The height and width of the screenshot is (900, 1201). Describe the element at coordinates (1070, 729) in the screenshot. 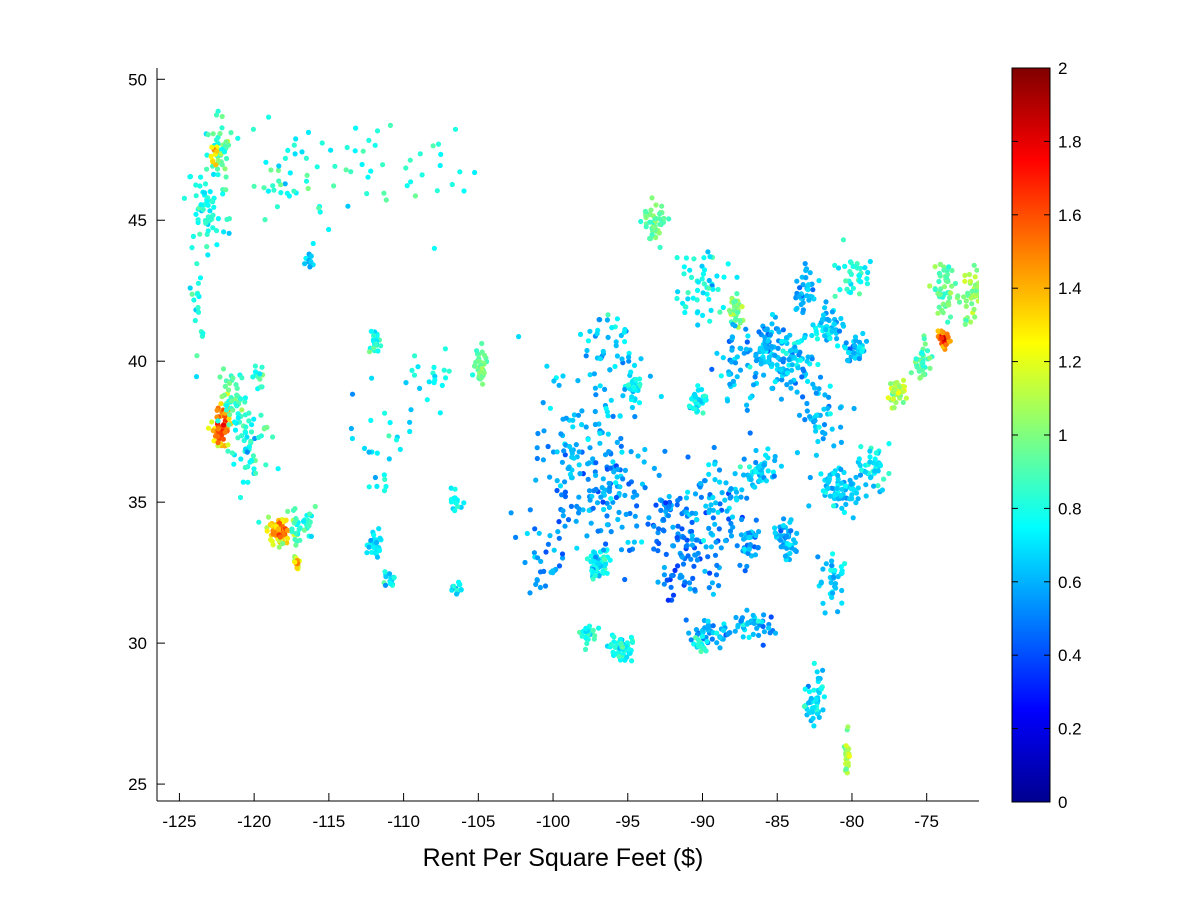

I see `colorbar-tick-label: 0.2` at that location.